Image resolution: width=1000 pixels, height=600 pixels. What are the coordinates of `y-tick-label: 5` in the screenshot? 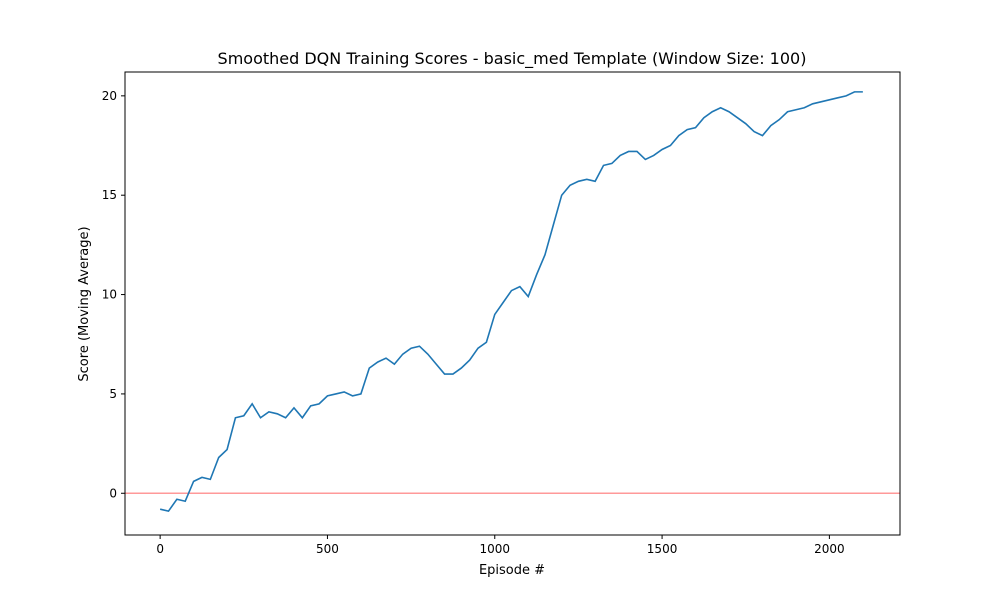 It's located at (113, 394).